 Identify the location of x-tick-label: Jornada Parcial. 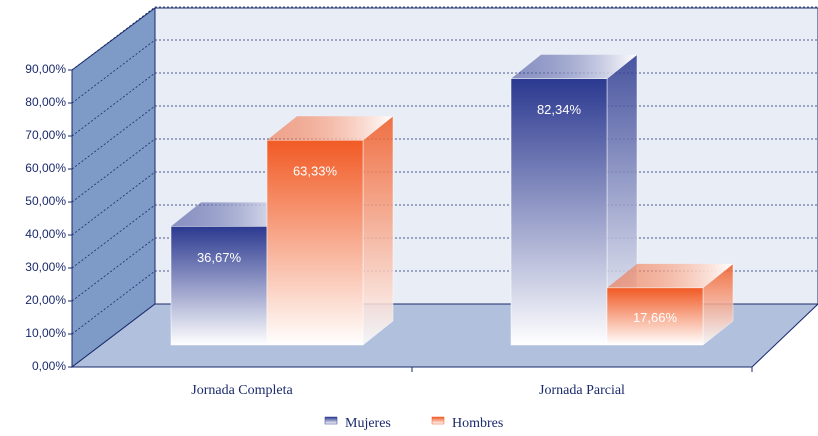
(582, 390).